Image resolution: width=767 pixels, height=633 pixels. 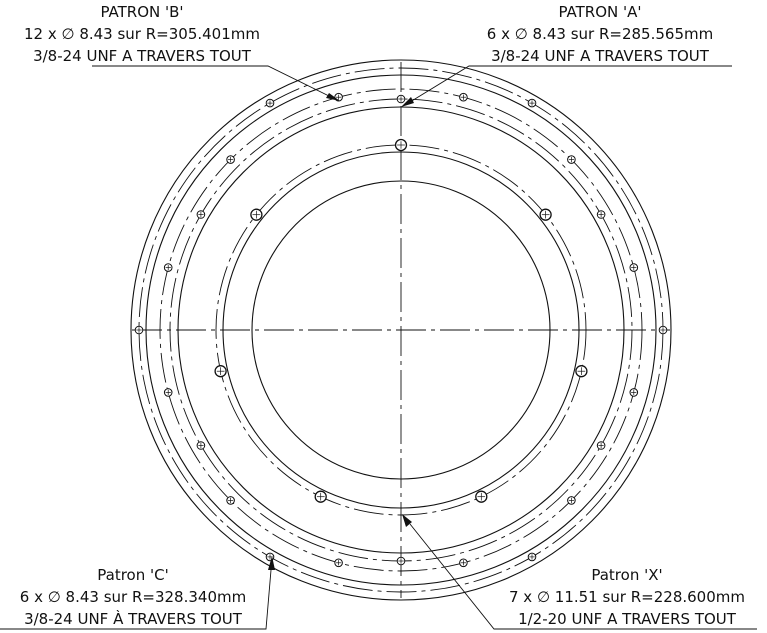 What do you see at coordinates (627, 619) in the screenshot?
I see `patron-x-thread: 1/2-20 UNF A TRAVERS TOUT` at bounding box center [627, 619].